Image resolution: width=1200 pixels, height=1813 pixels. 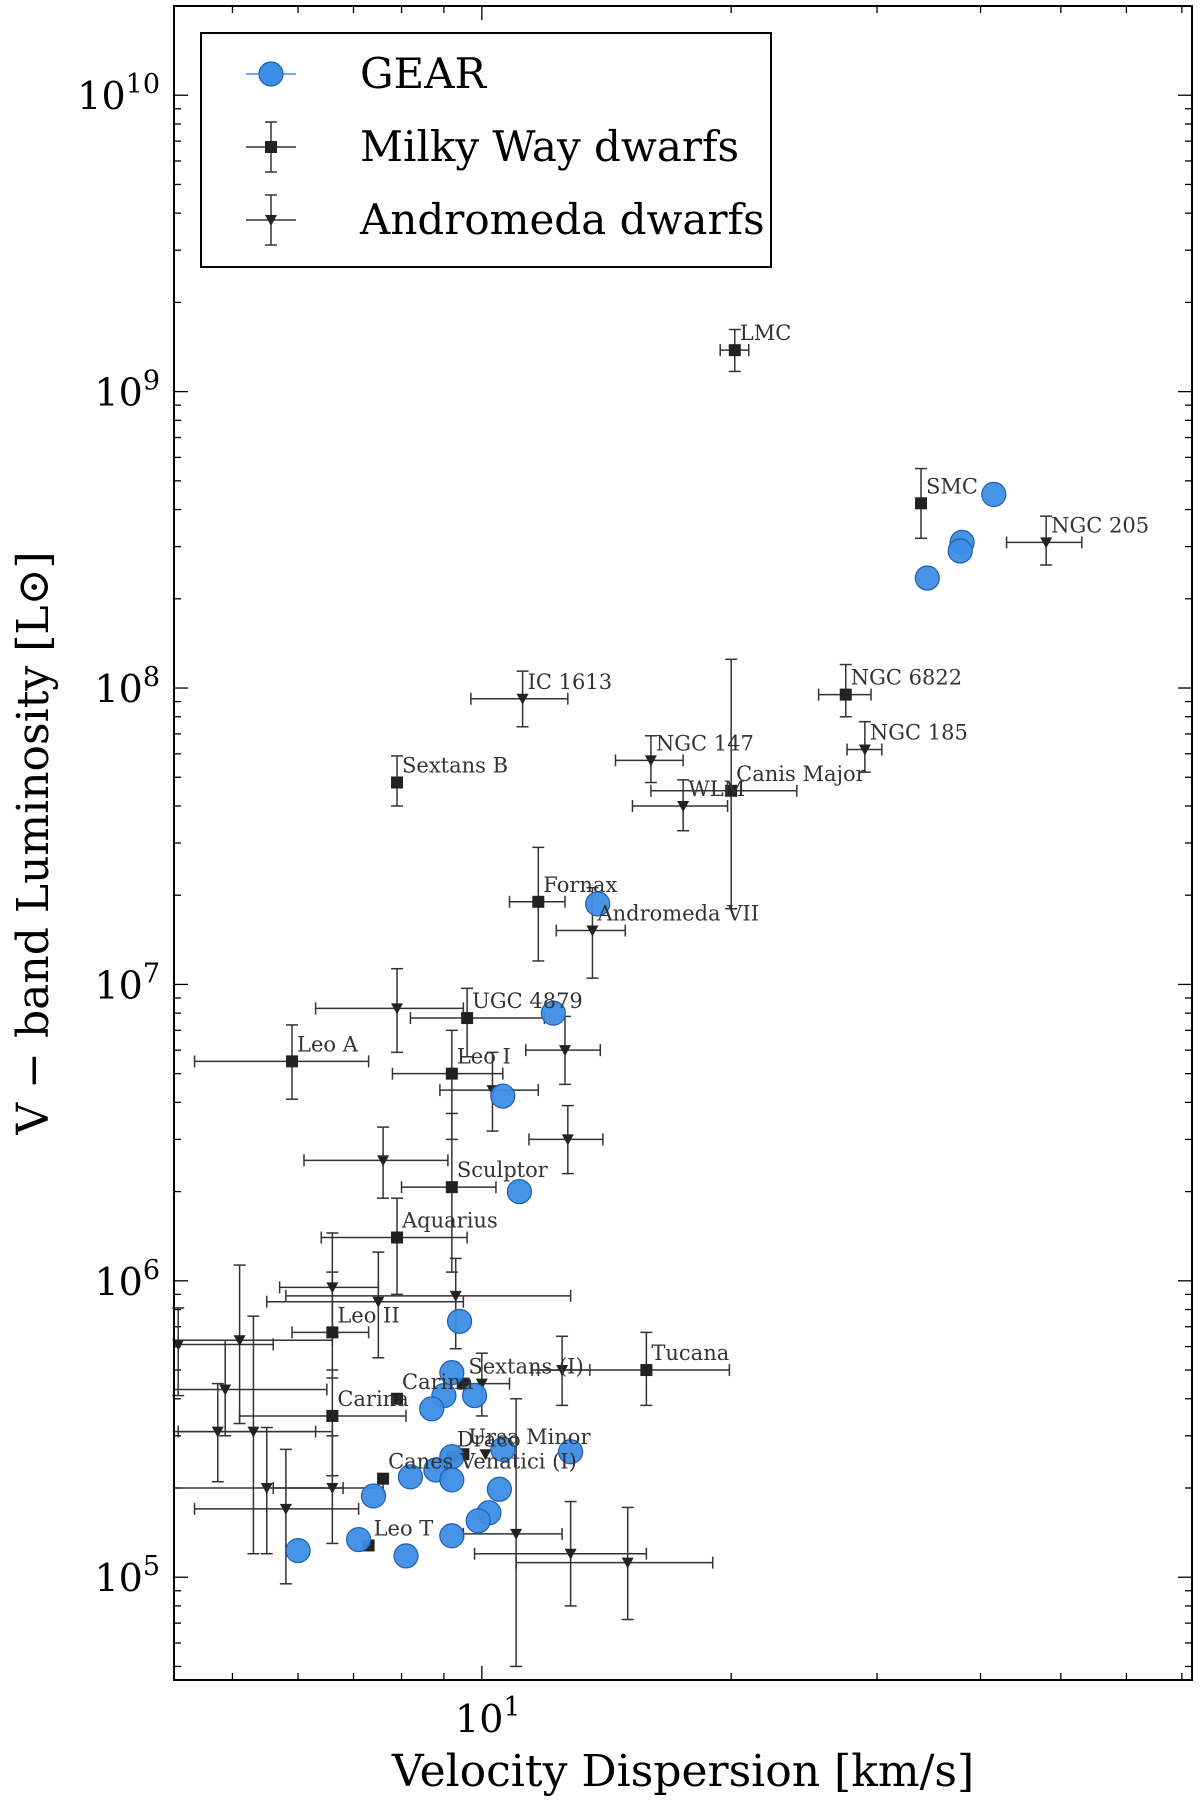 I want to click on galaxy-label: NGC 6822, so click(x=906, y=678).